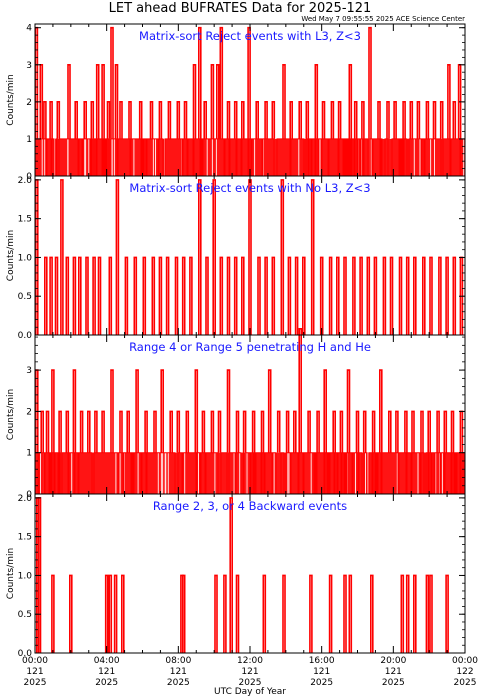  Describe the element at coordinates (465, 661) in the screenshot. I see `x-tick-label: 00:00` at that location.